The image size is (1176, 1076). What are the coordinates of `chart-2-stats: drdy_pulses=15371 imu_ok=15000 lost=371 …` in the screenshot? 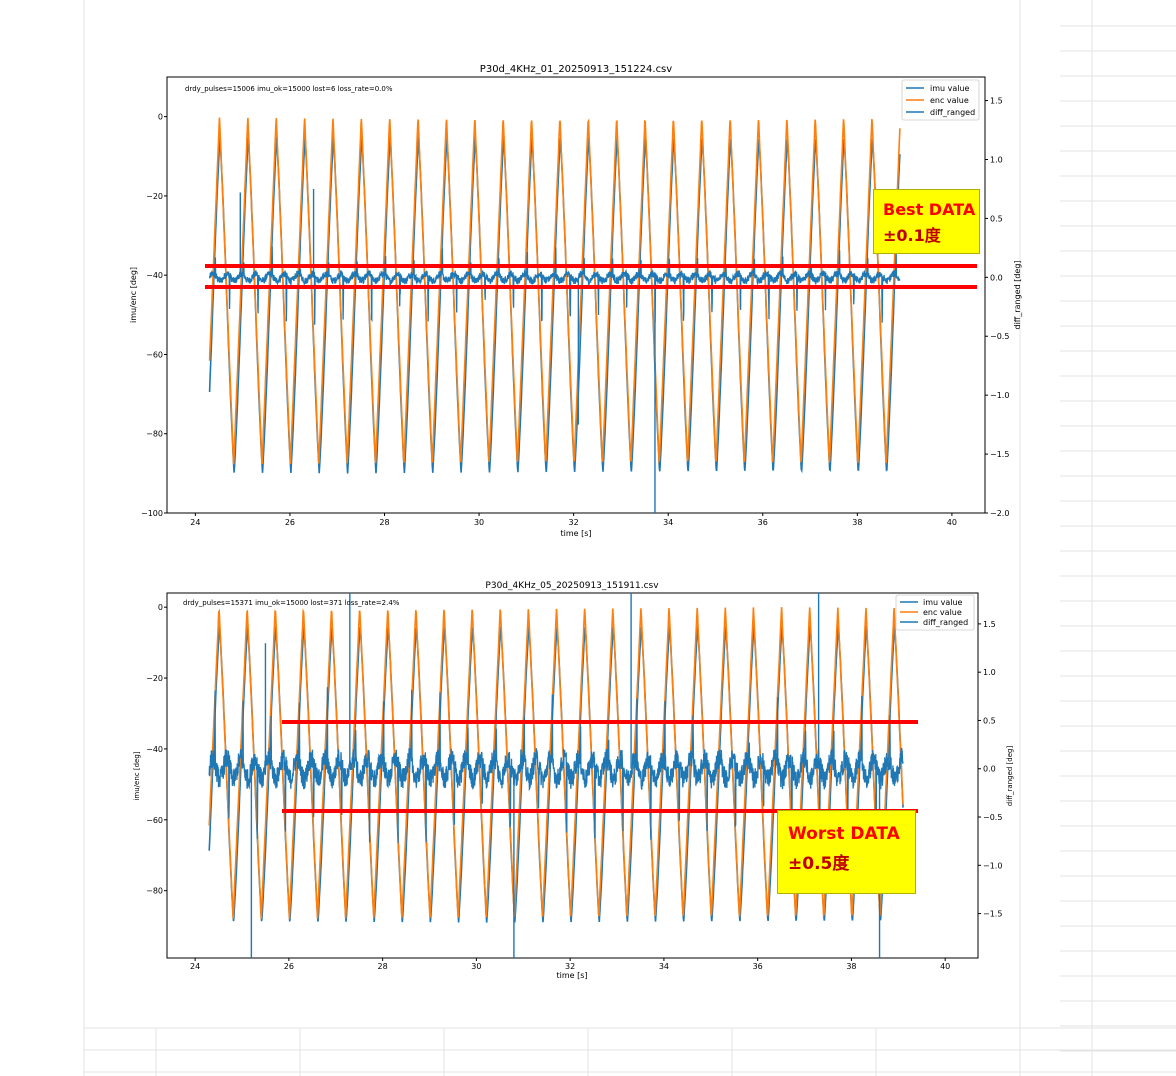 It's located at (291, 603).